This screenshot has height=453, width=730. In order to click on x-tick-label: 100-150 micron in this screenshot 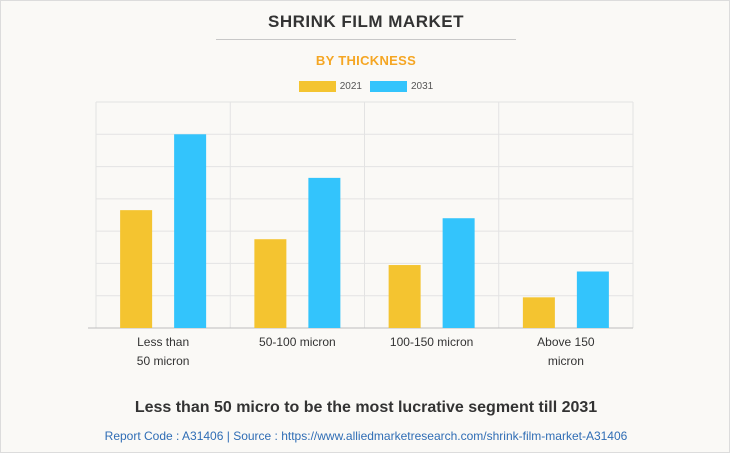, I will do `click(431, 342)`.